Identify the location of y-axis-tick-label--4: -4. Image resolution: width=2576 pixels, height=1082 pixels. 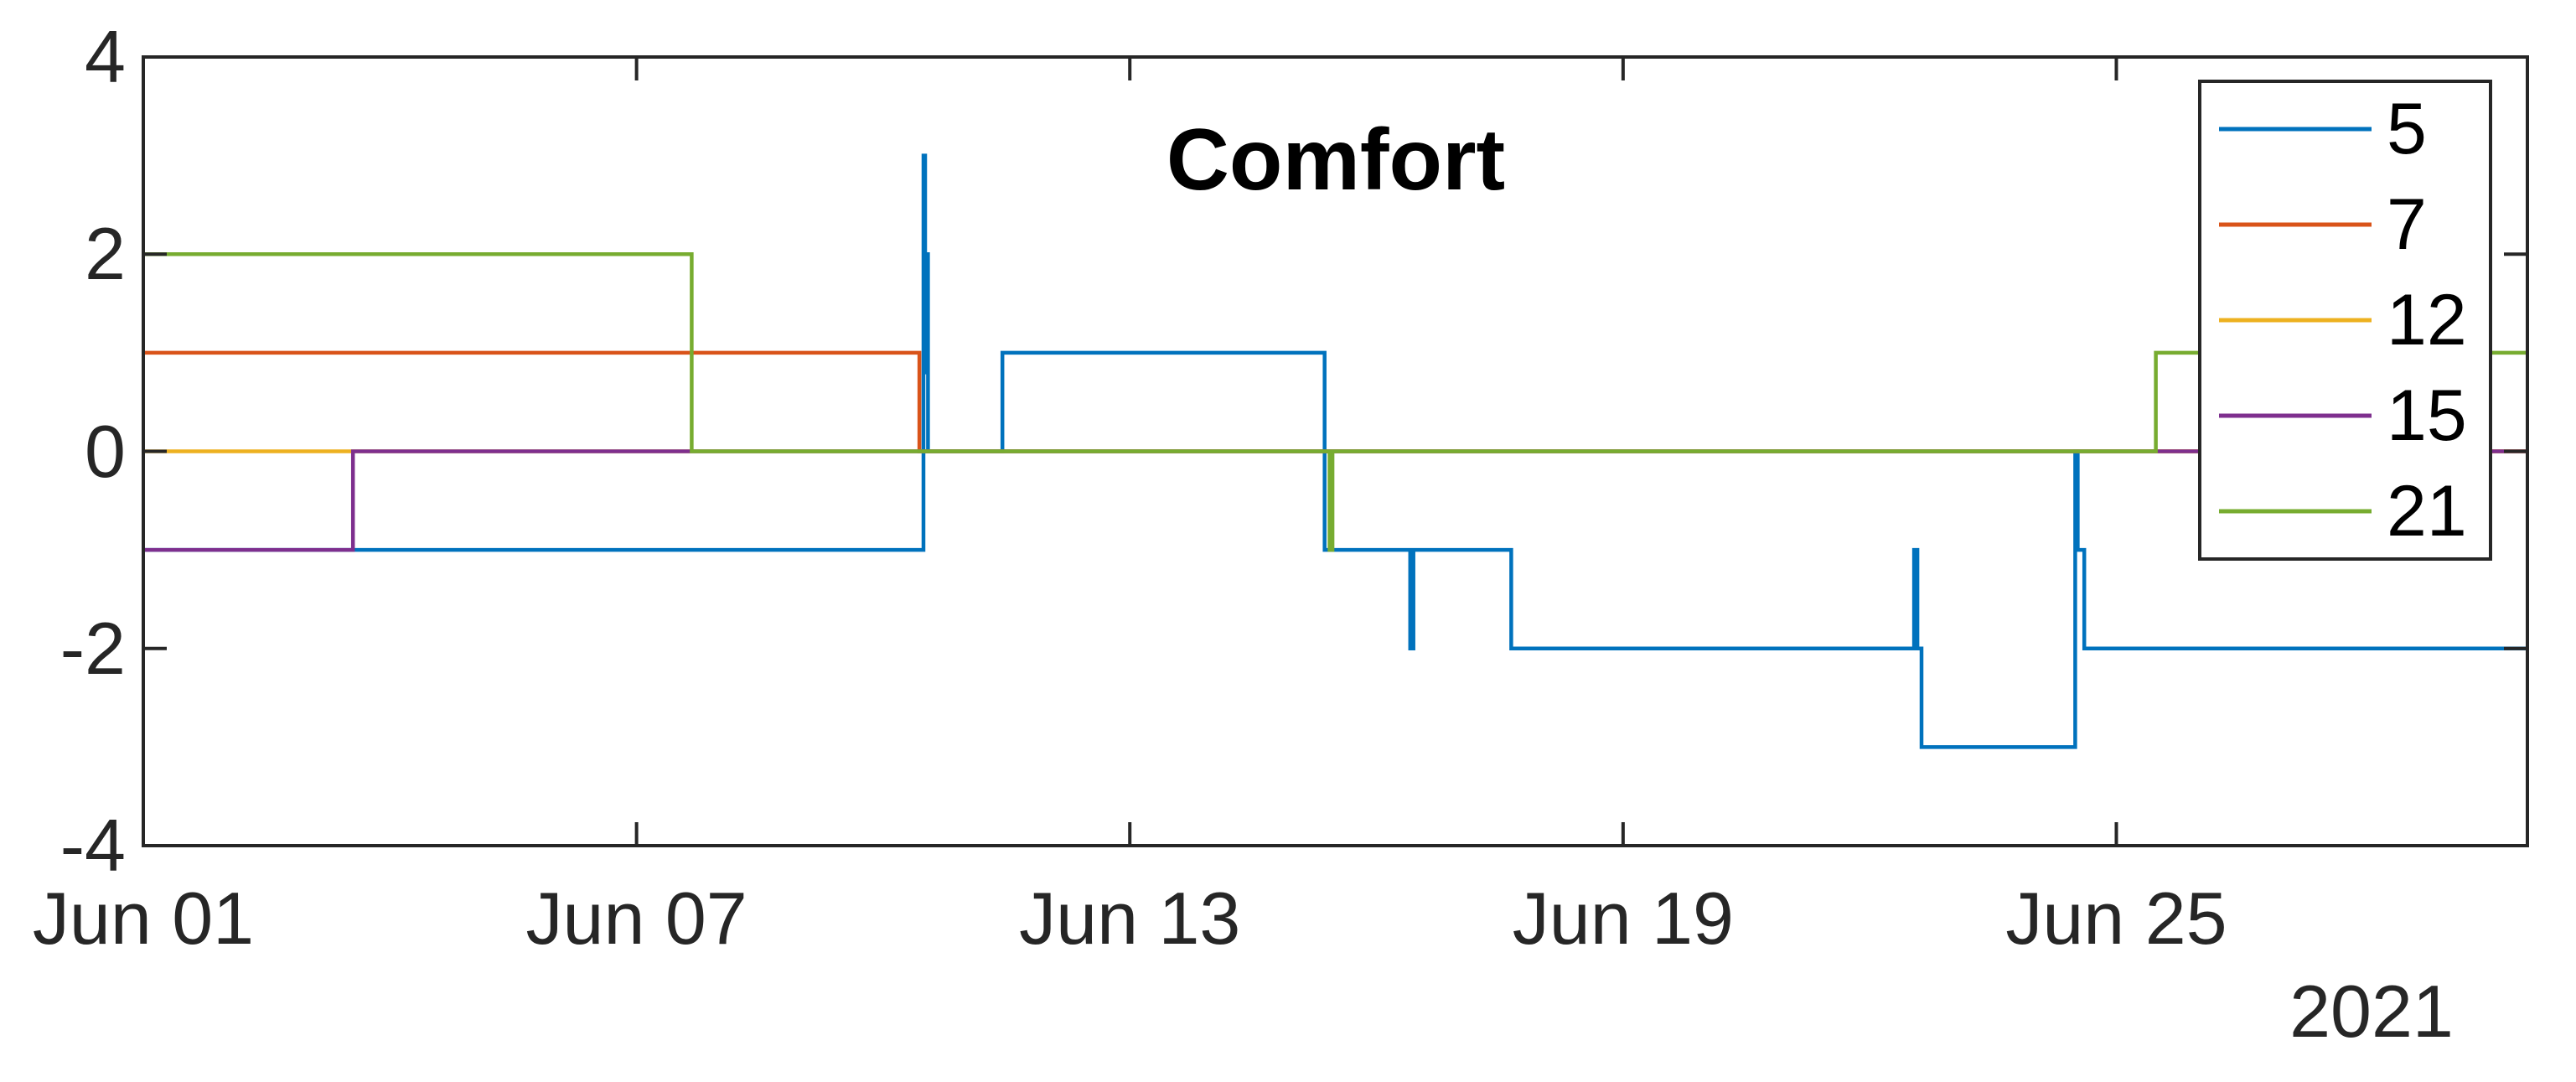
(92, 845).